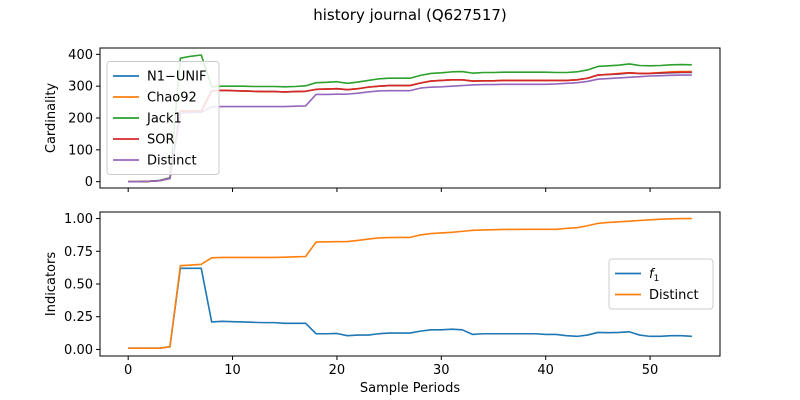  Describe the element at coordinates (128, 370) in the screenshot. I see `x-tick-label: 0` at that location.